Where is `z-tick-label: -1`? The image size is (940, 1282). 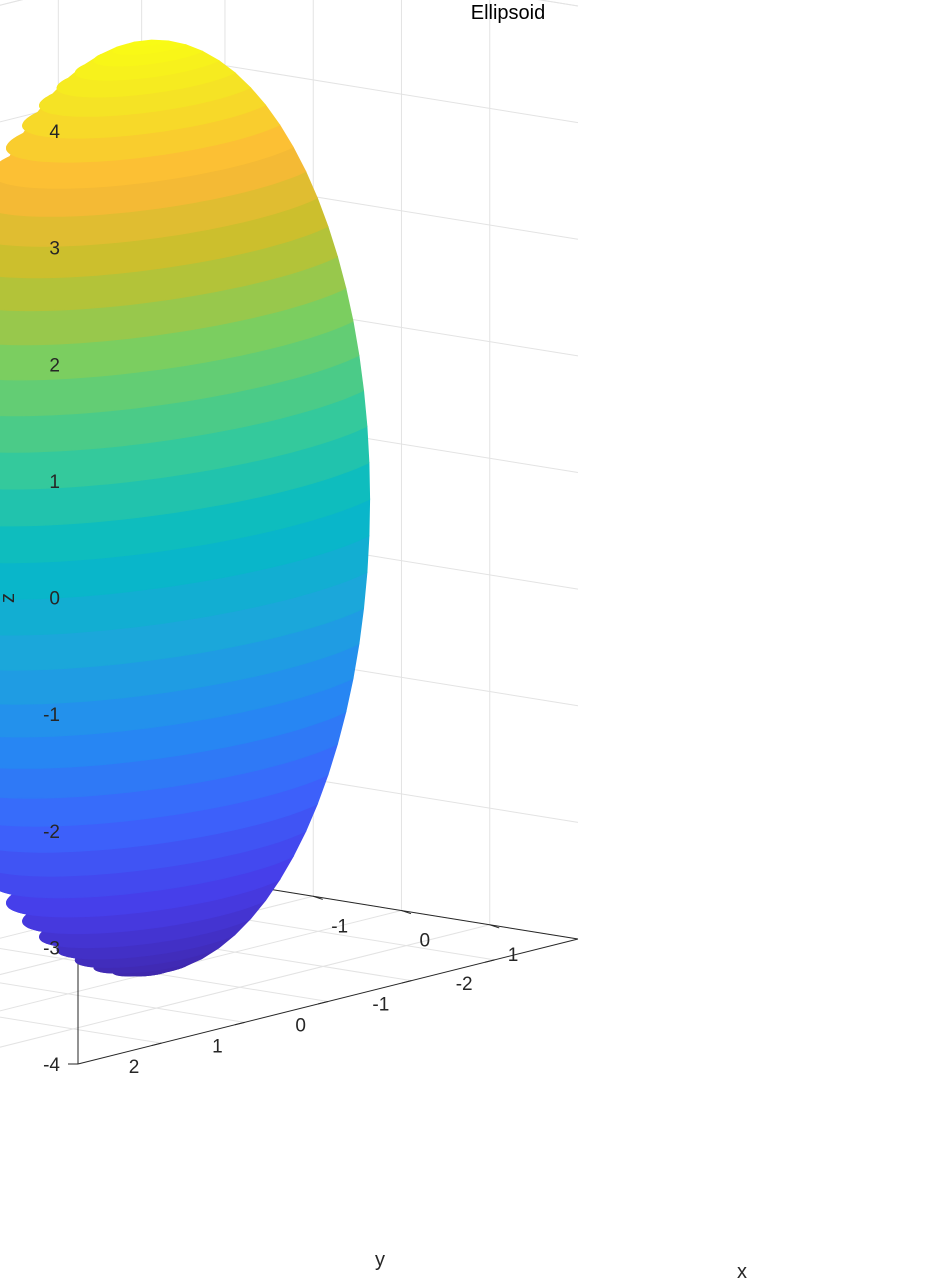 z-tick-label: -1 is located at coordinates (51, 715).